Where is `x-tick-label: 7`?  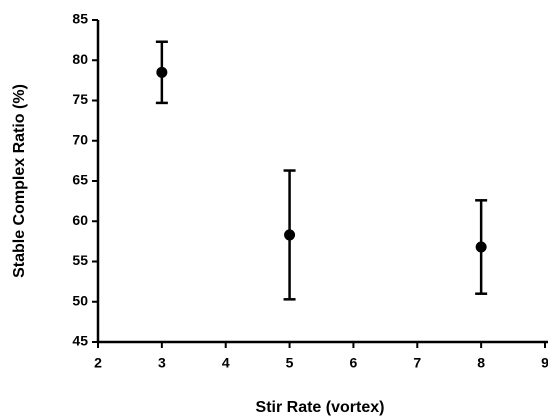
x-tick-label: 7 is located at coordinates (417, 363).